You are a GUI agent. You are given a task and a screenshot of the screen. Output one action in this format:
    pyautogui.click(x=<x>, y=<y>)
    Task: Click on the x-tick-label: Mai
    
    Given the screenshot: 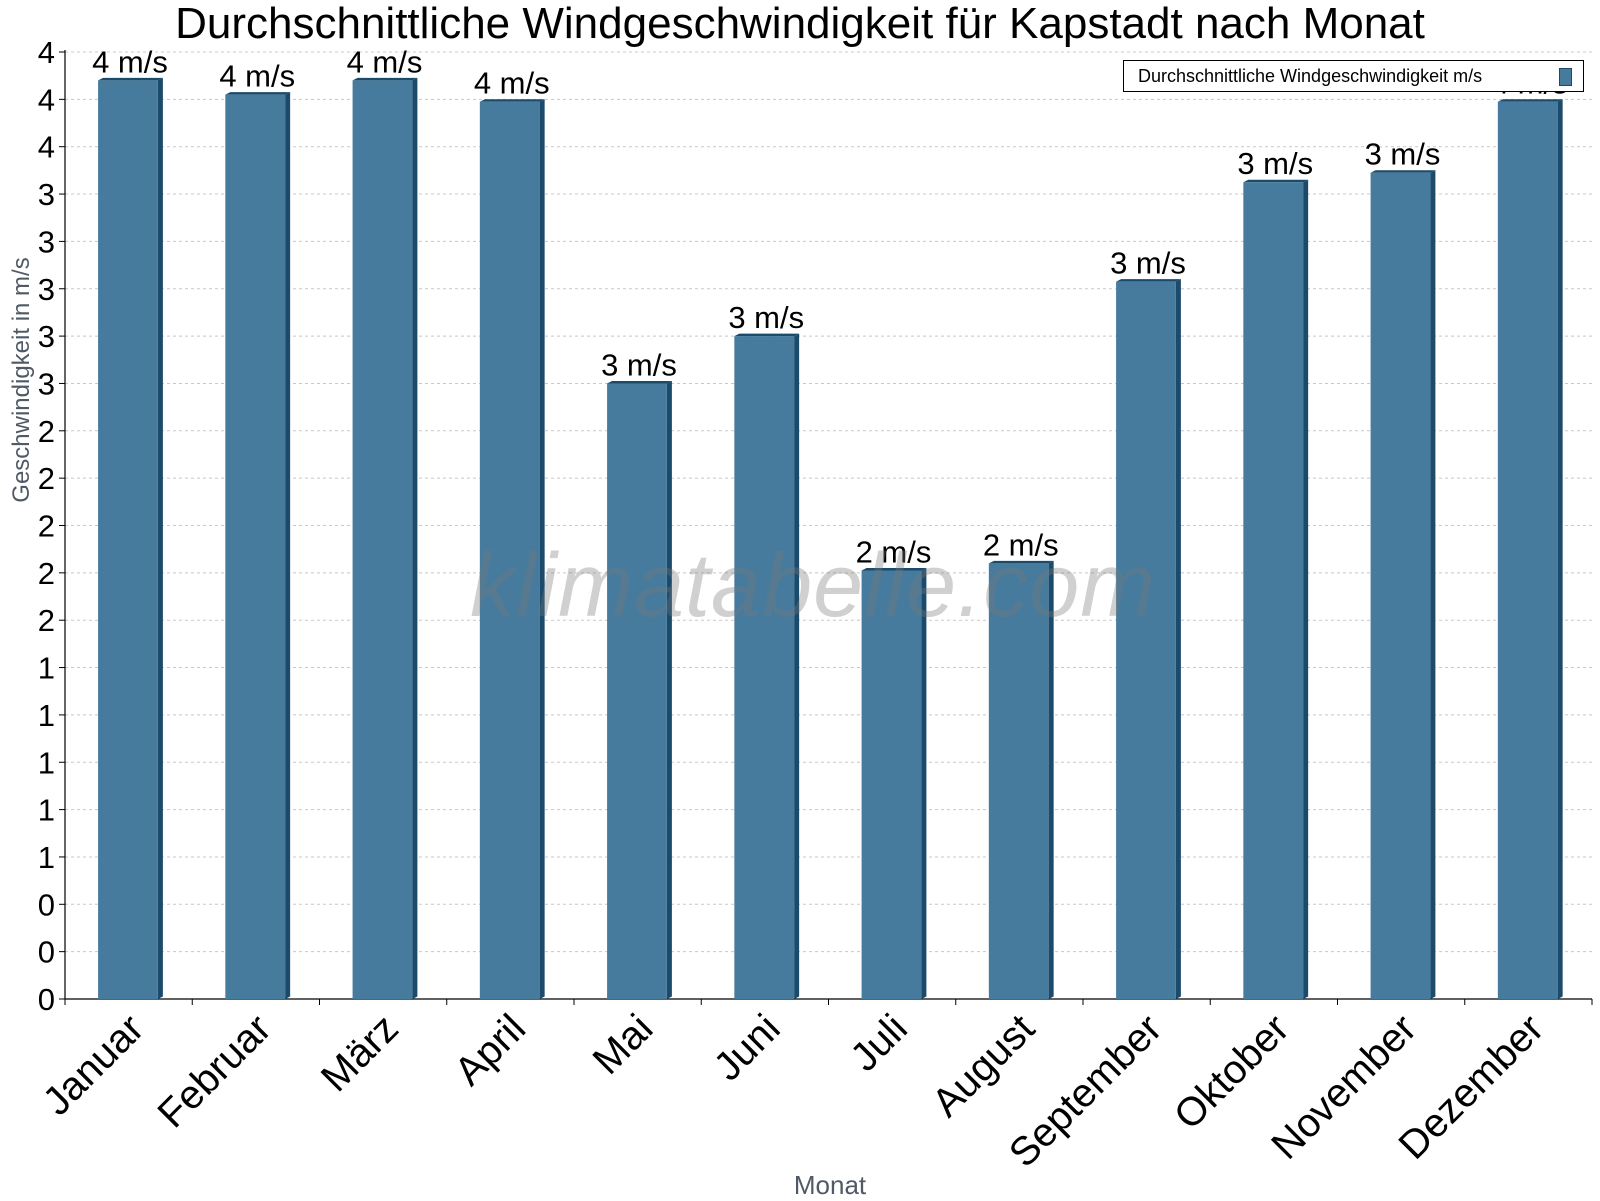 What is the action you would take?
    pyautogui.click(x=623, y=1044)
    